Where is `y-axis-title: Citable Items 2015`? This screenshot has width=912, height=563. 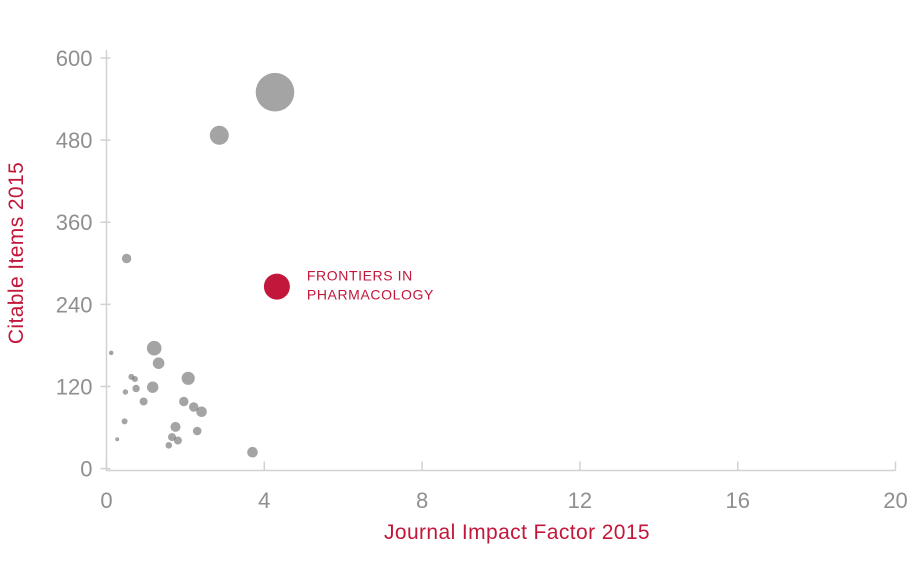
y-axis-title: Citable Items 2015 is located at coordinates (16, 253).